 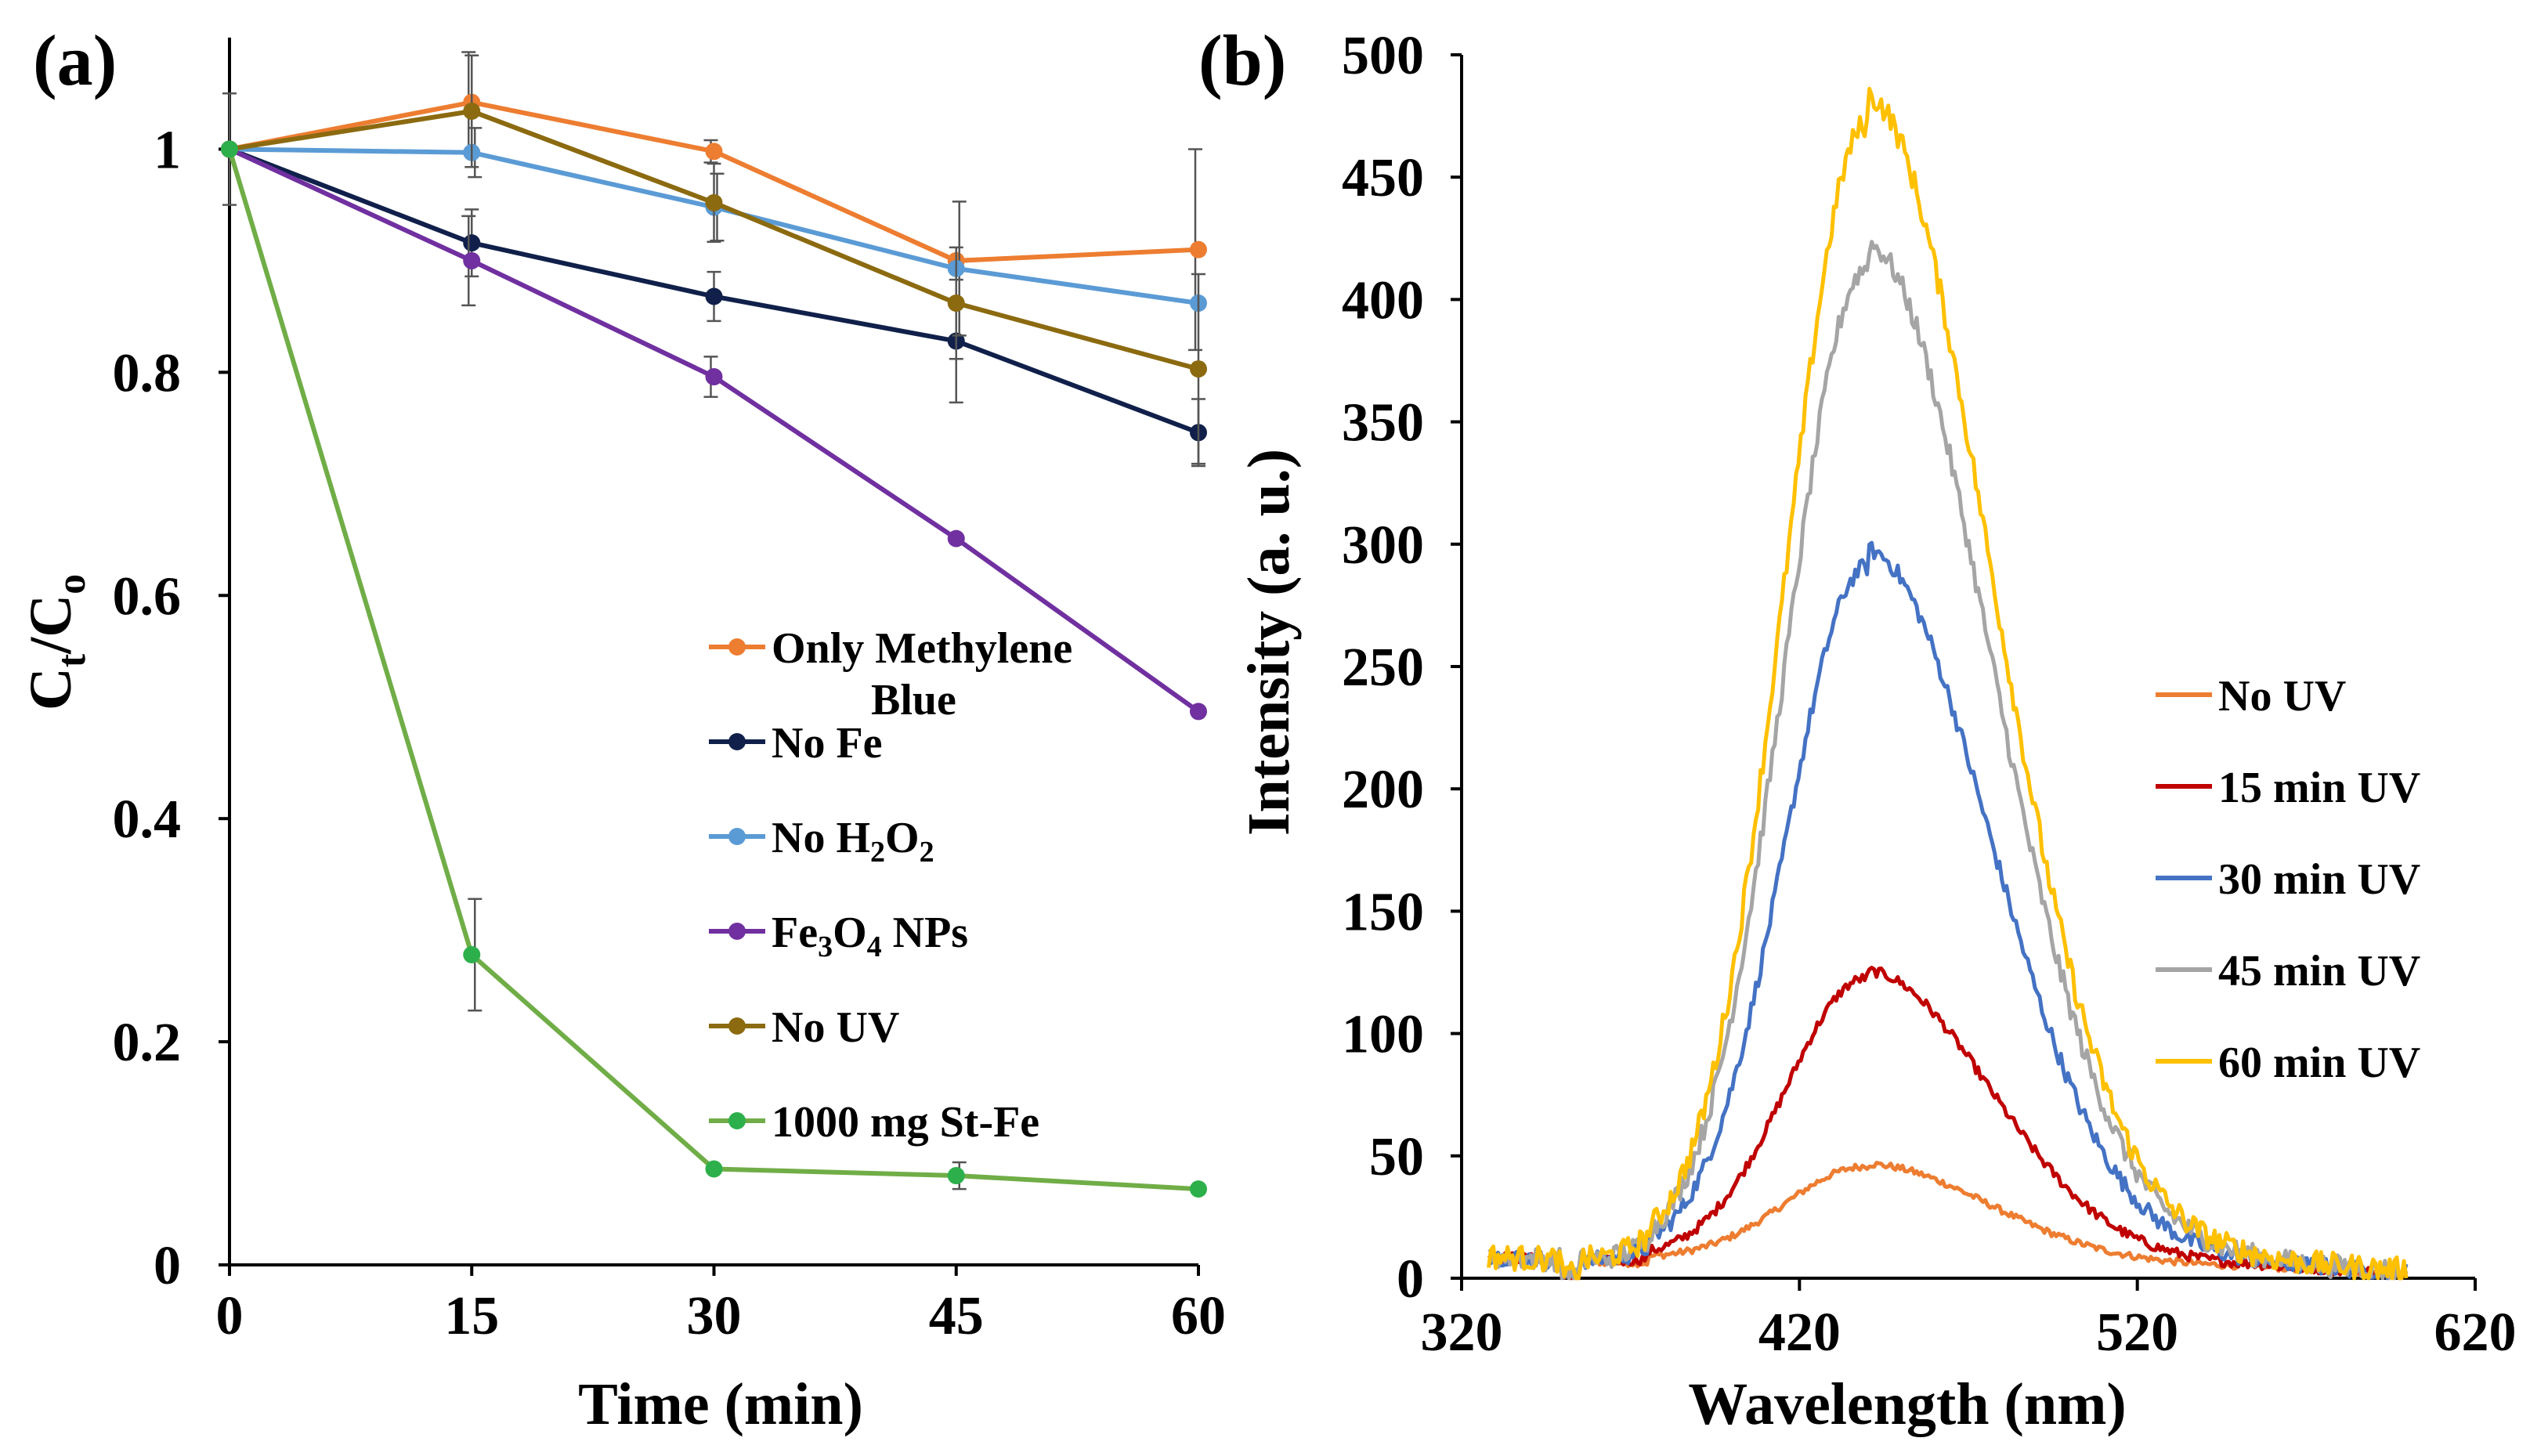 I want to click on panel-b-y-tick-label: 500, so click(x=1383, y=56).